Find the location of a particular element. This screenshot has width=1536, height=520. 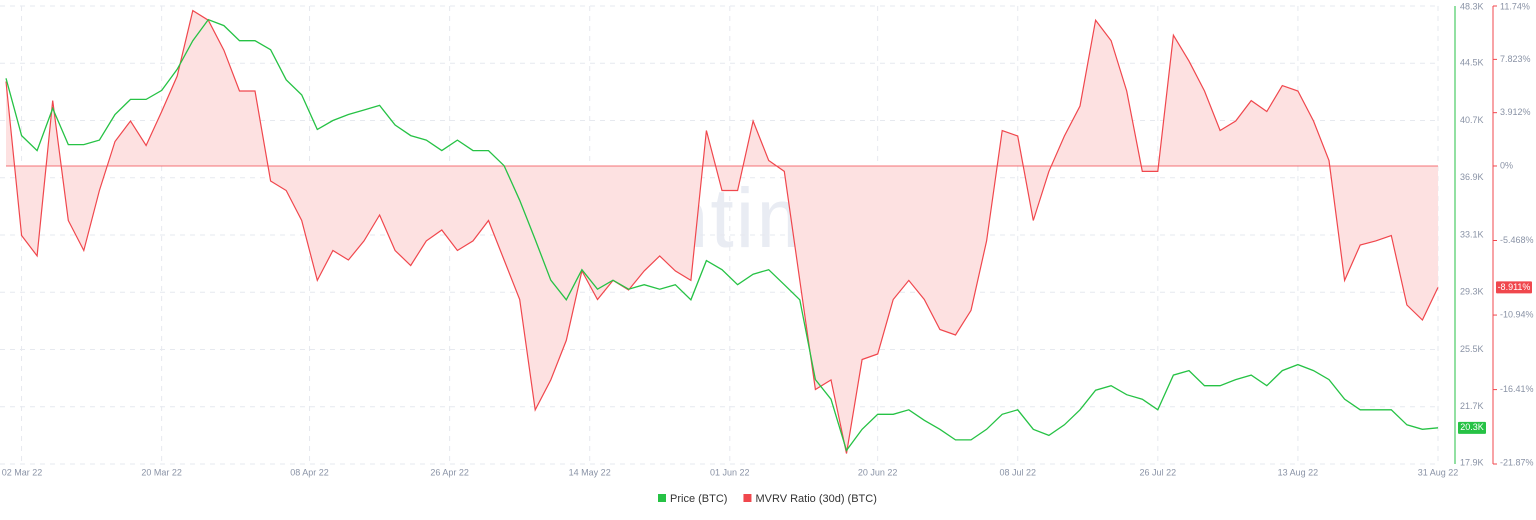

y-tick-label: 29.3K is located at coordinates (1472, 292).